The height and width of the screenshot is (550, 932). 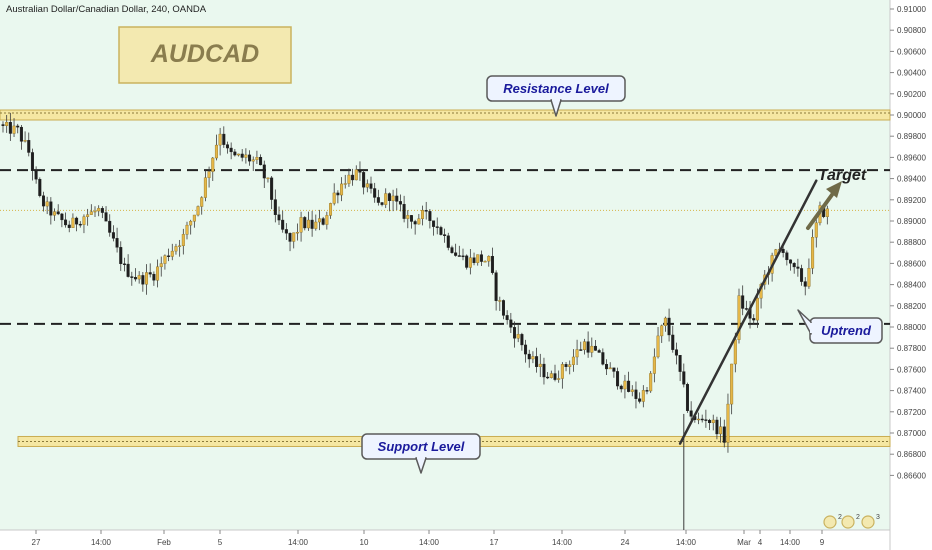 I want to click on price-tick-label: 0.90400, so click(x=911, y=73).